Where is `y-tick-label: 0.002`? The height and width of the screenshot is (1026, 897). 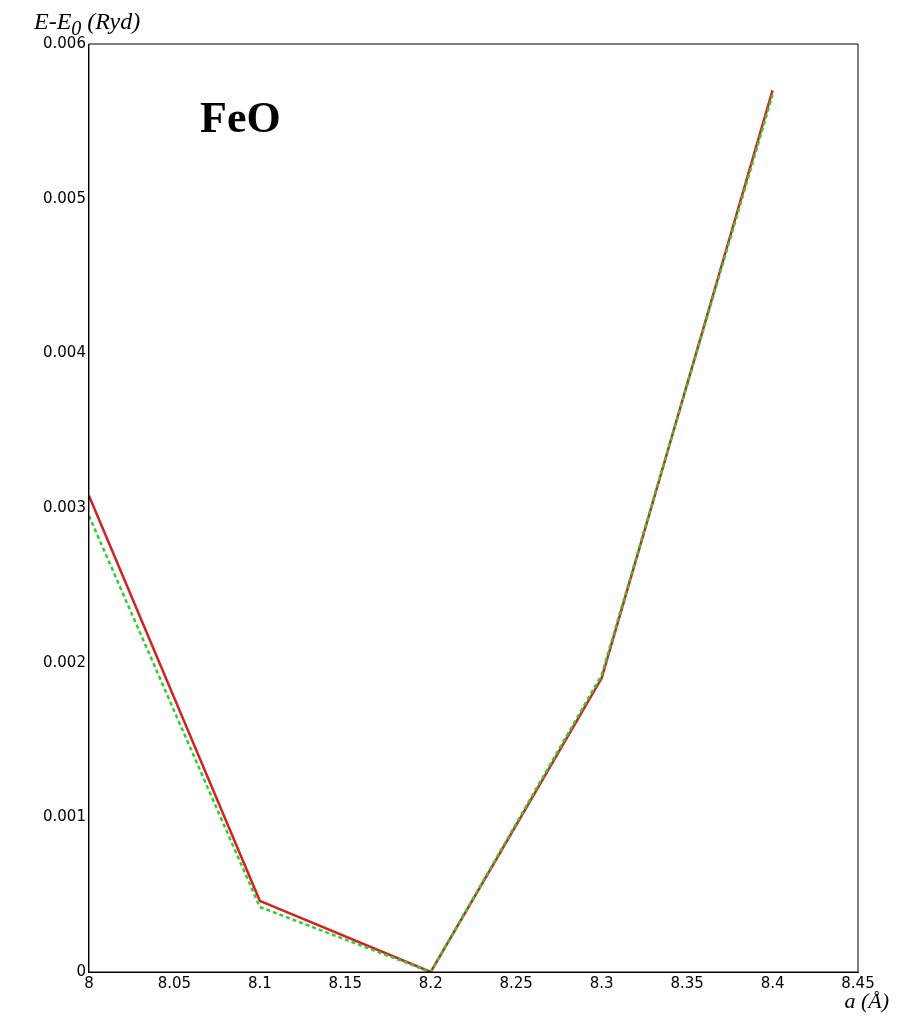
y-tick-label: 0.002 is located at coordinates (64, 661).